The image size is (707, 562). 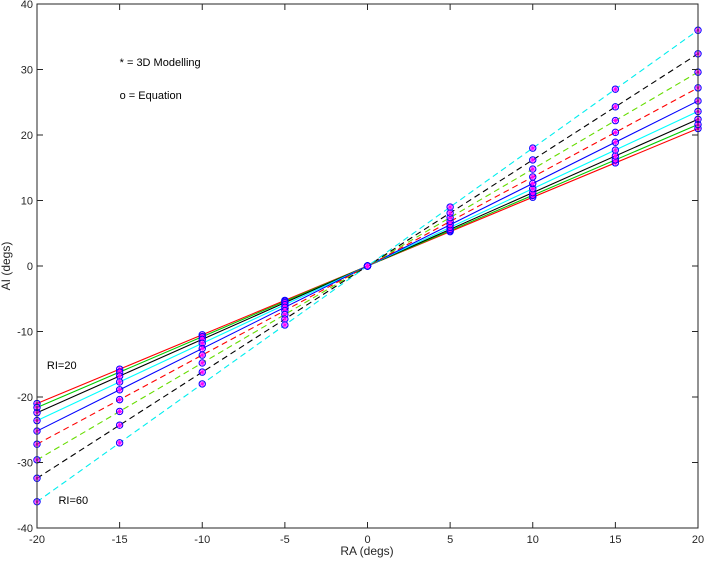 I want to click on x-tick-label: -5, so click(x=285, y=540).